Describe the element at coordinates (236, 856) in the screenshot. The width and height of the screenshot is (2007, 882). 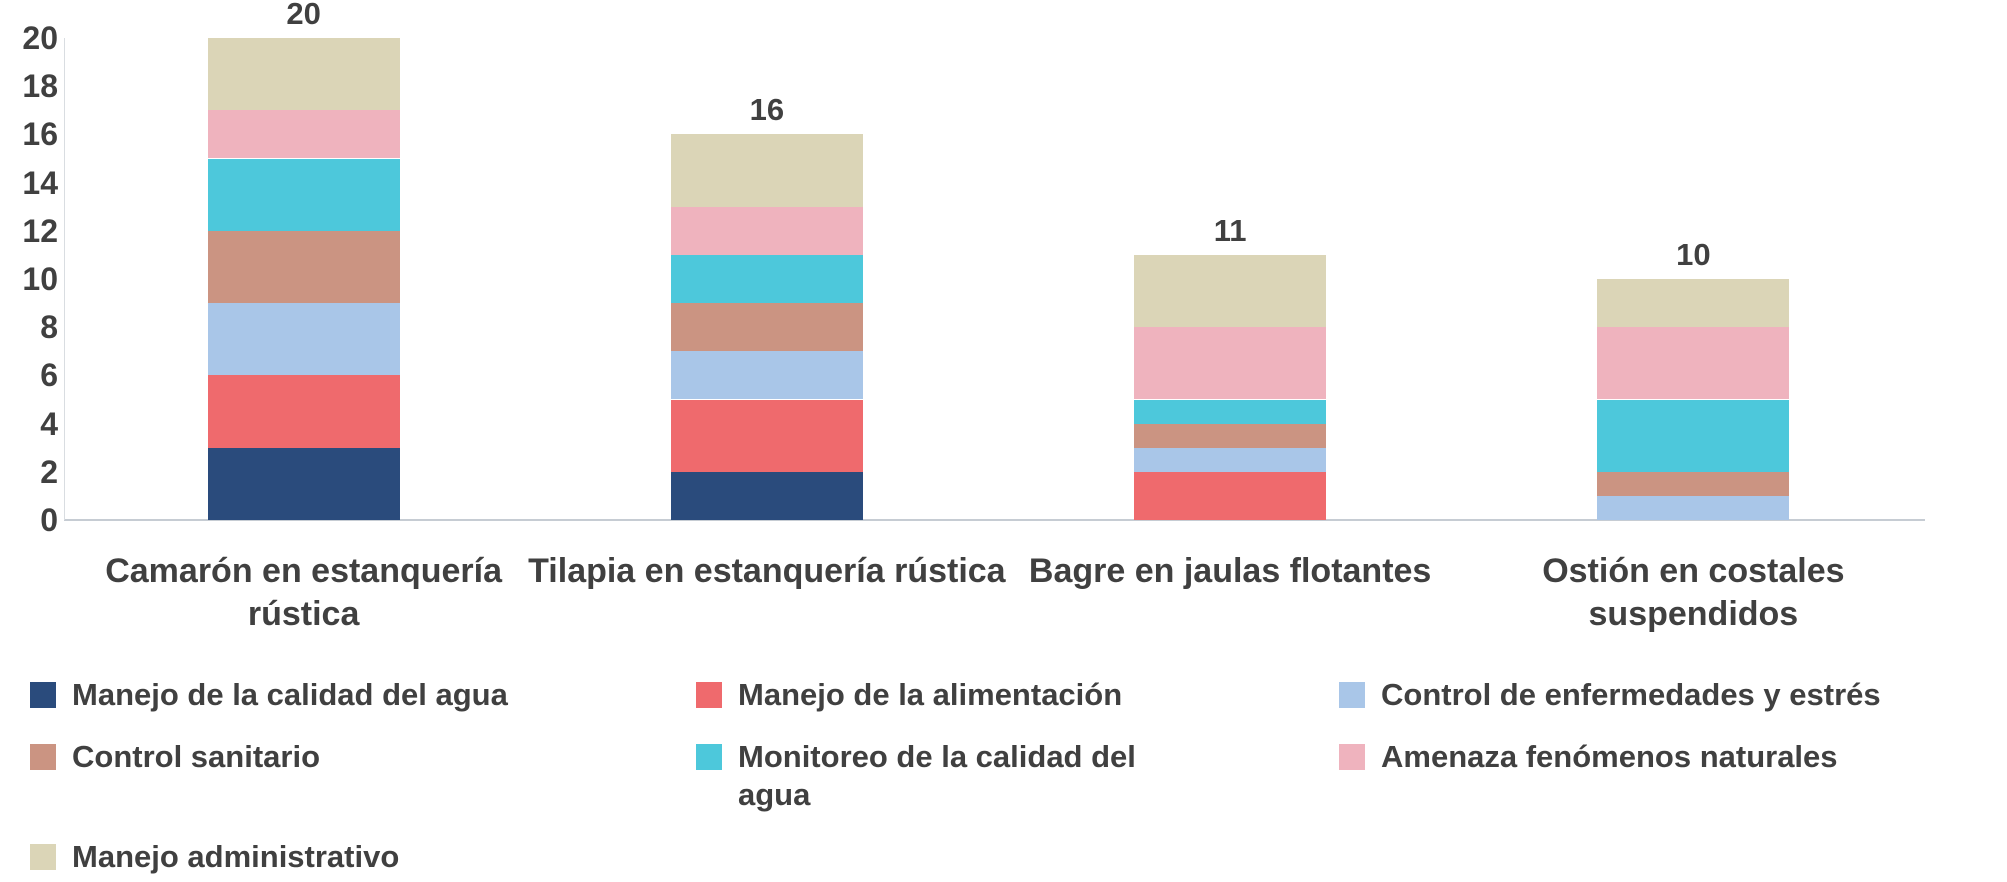
I see `legend-label: Manejo administrativo` at that location.